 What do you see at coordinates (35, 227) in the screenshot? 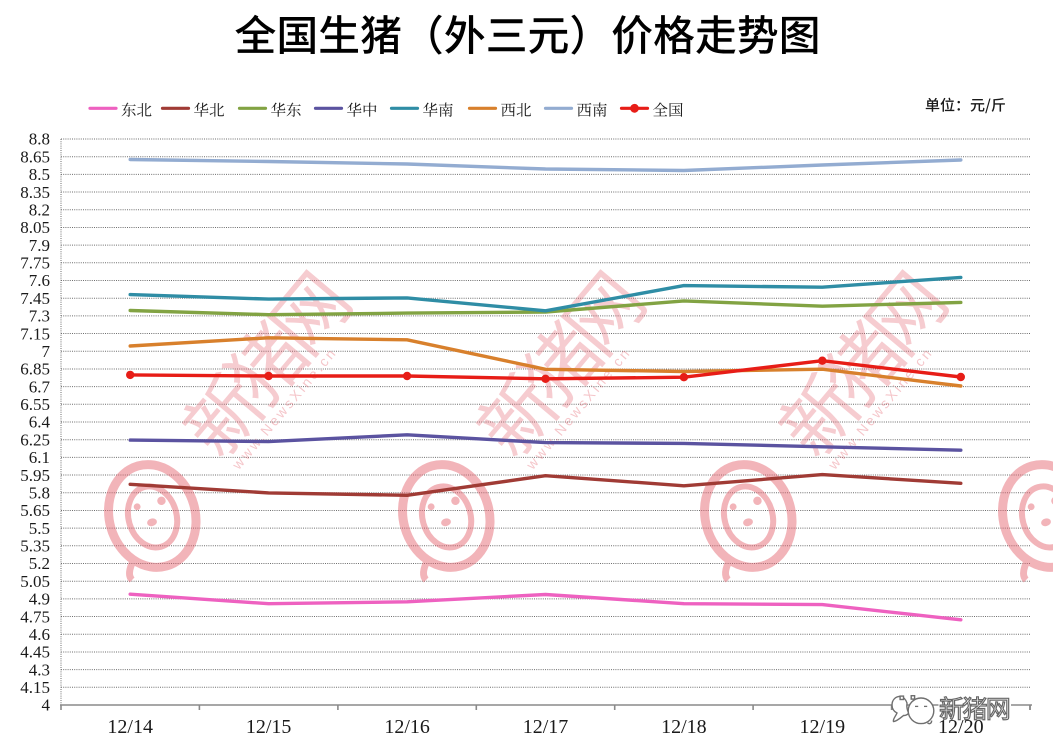
I see `svg-text: 8.05` at bounding box center [35, 227].